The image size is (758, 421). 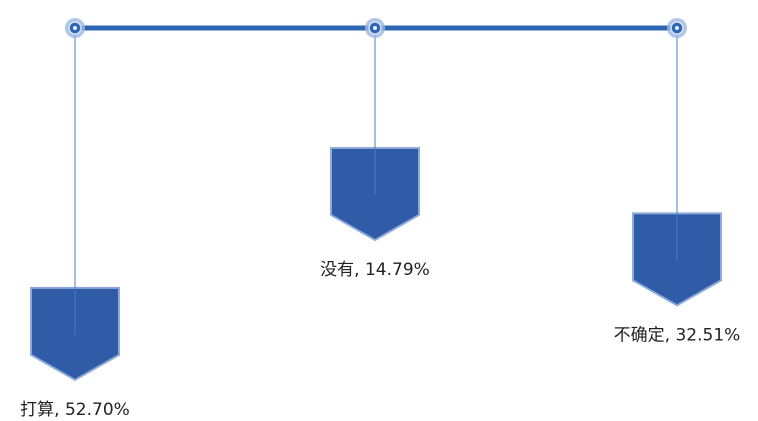 I want to click on data-label: 不确定, 32.51%, so click(x=677, y=335).